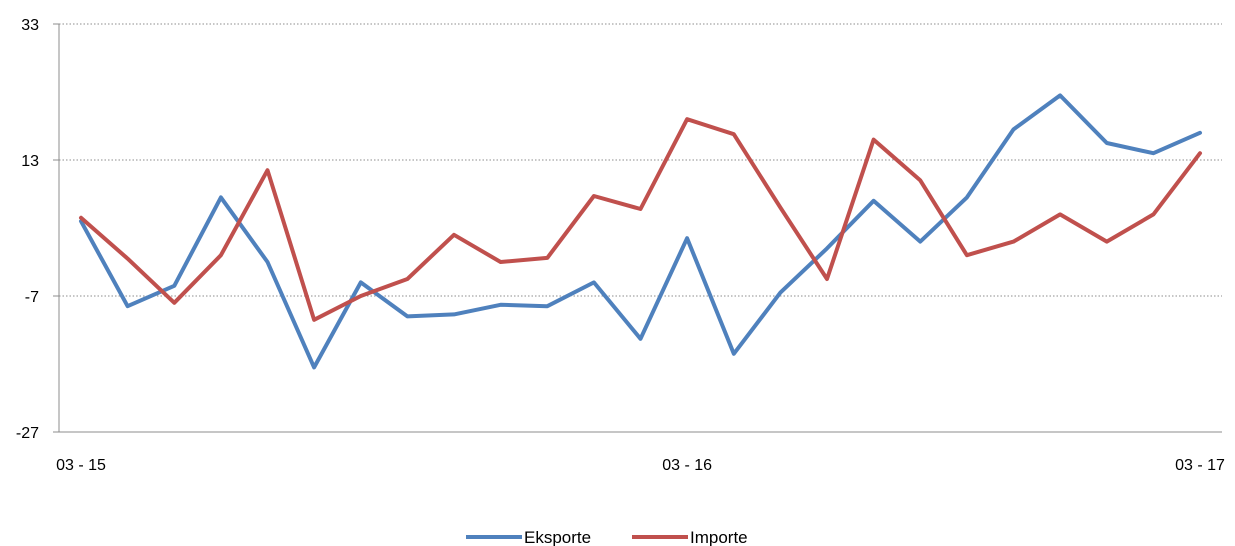 Image resolution: width=1235 pixels, height=546 pixels. I want to click on legend: Eksporte Importe, so click(607, 537).